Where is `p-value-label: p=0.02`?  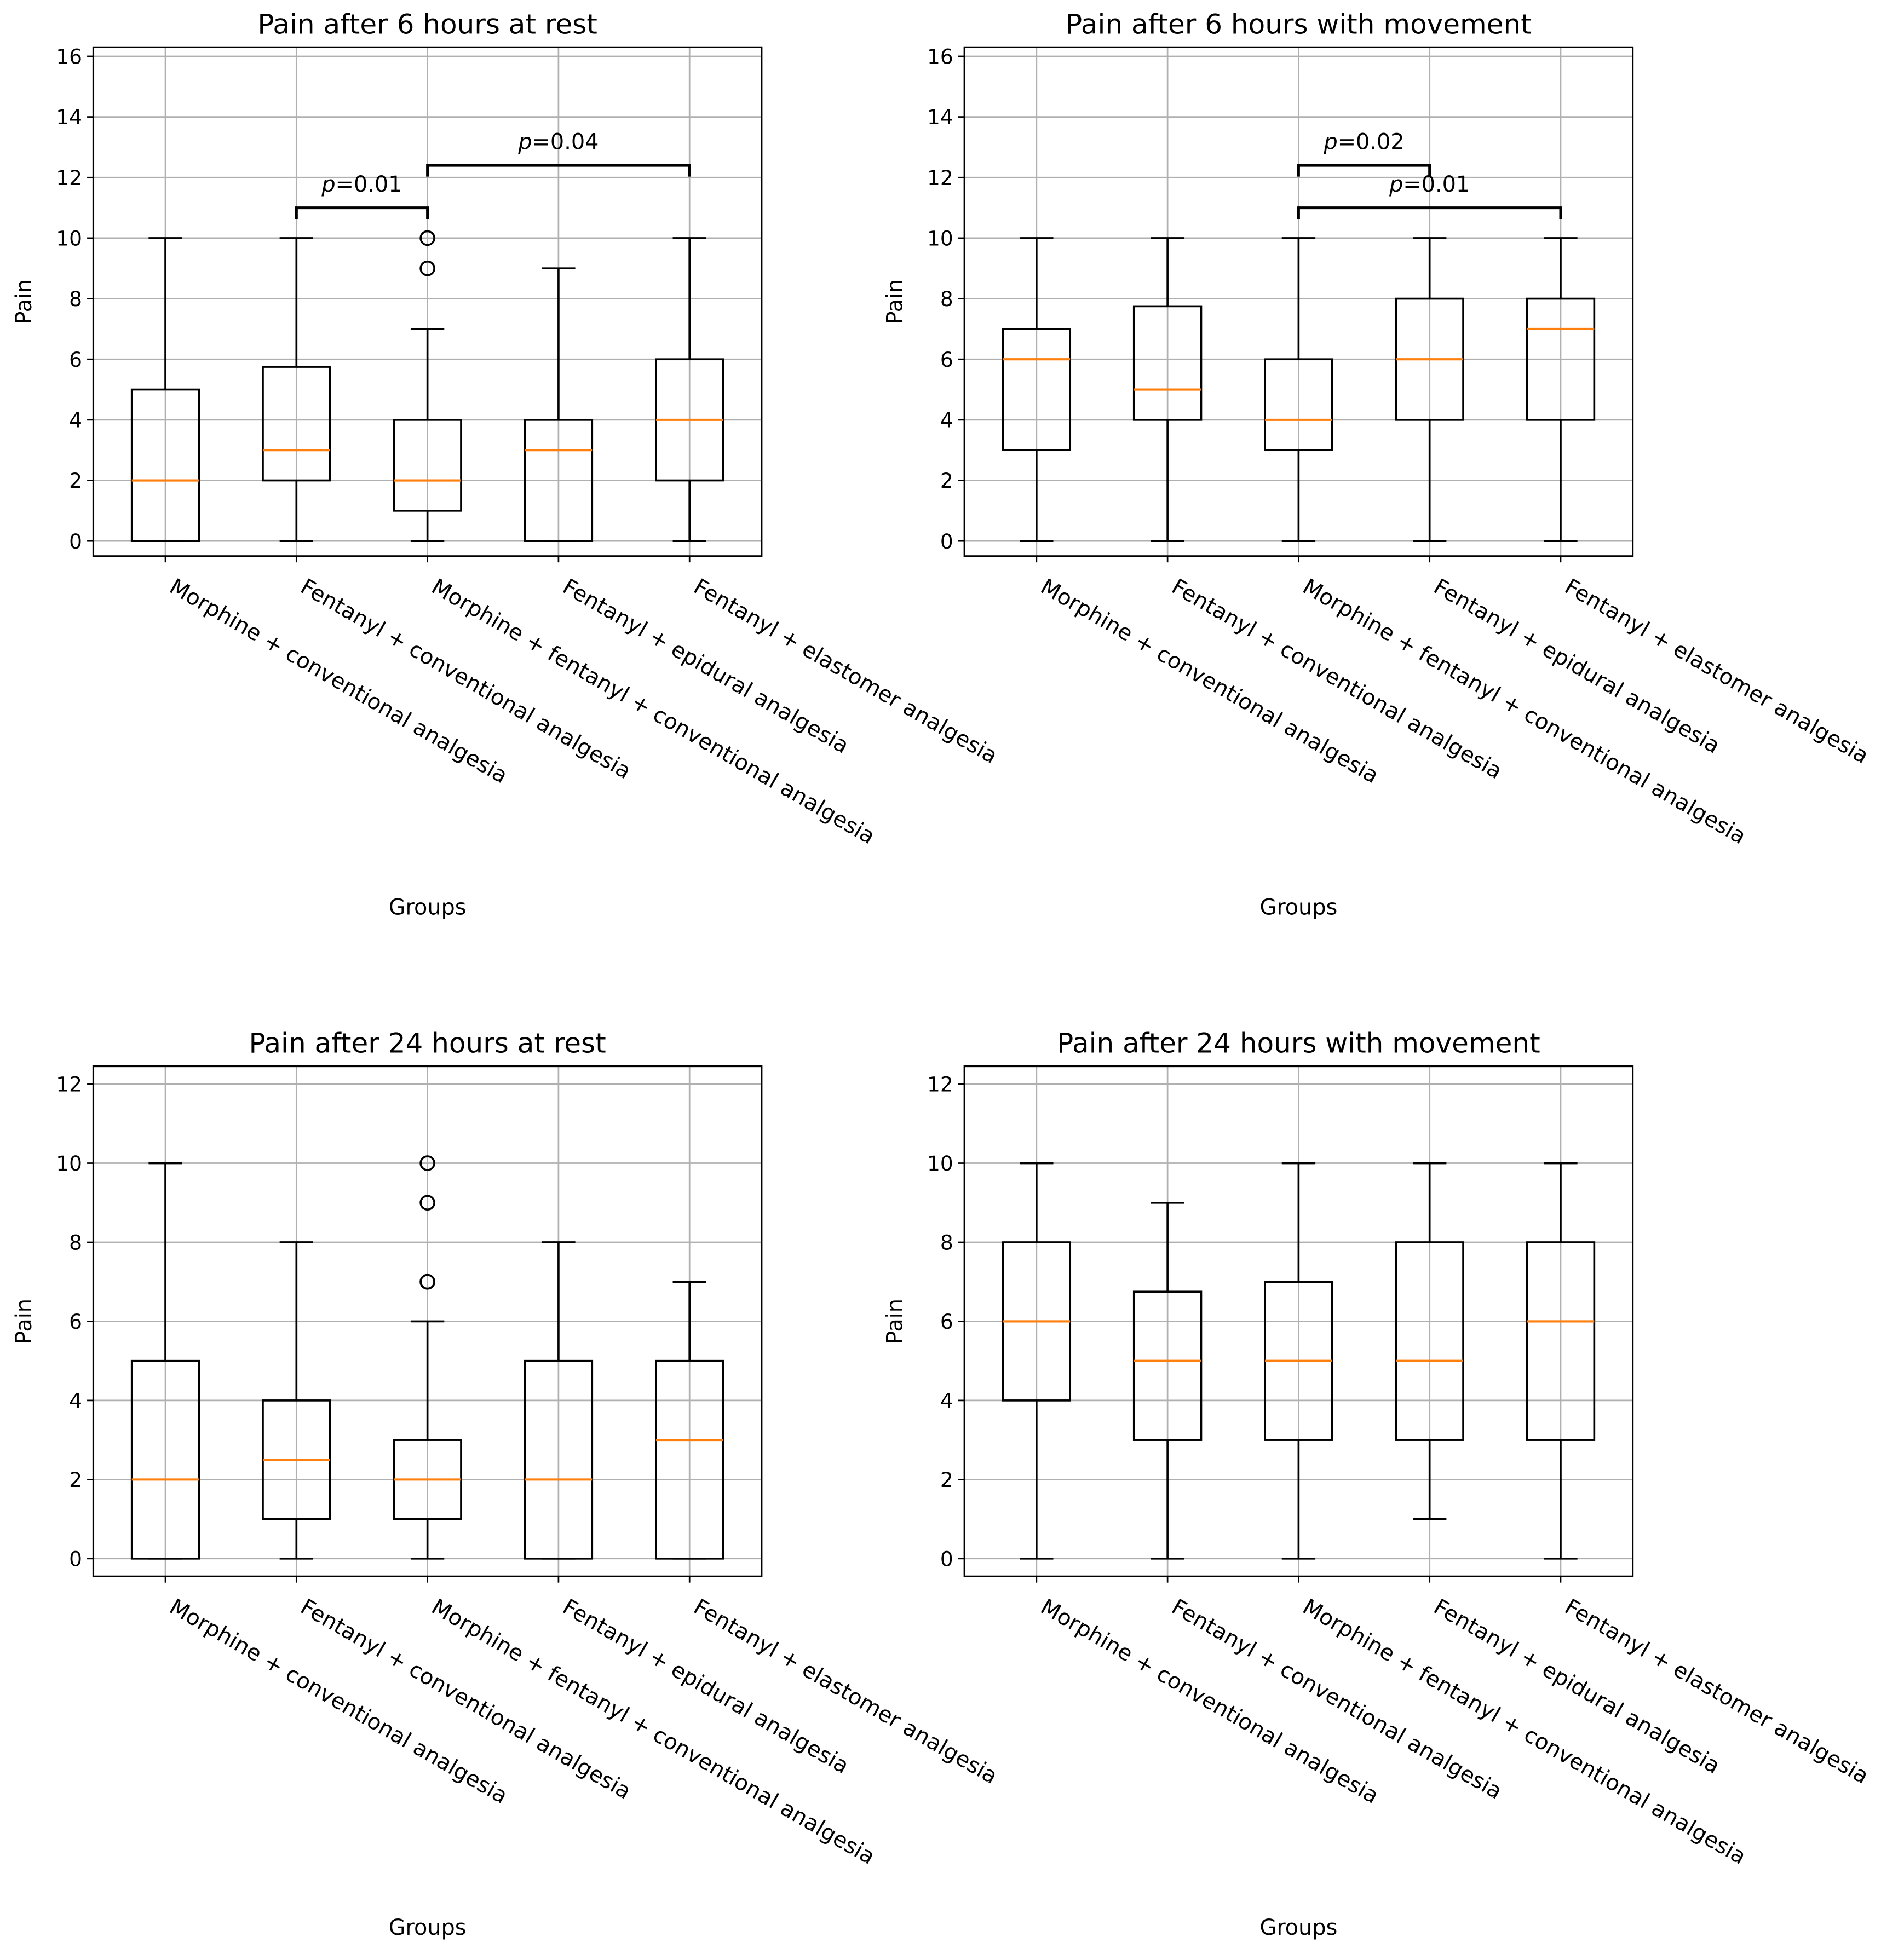 p-value-label: p=0.02 is located at coordinates (1363, 142).